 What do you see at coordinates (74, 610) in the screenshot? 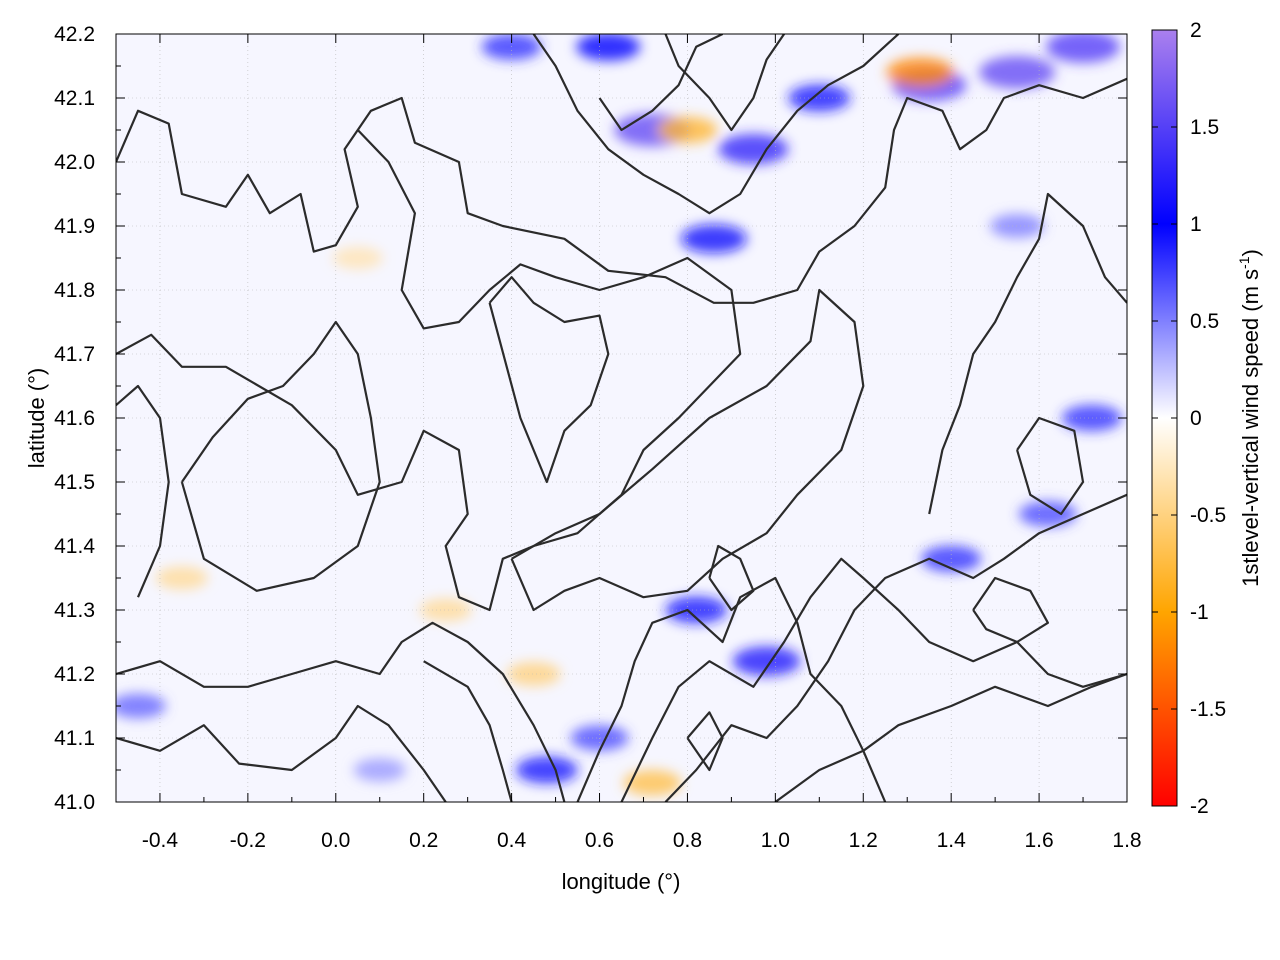
I see `y-tick-label: 41.3` at bounding box center [74, 610].